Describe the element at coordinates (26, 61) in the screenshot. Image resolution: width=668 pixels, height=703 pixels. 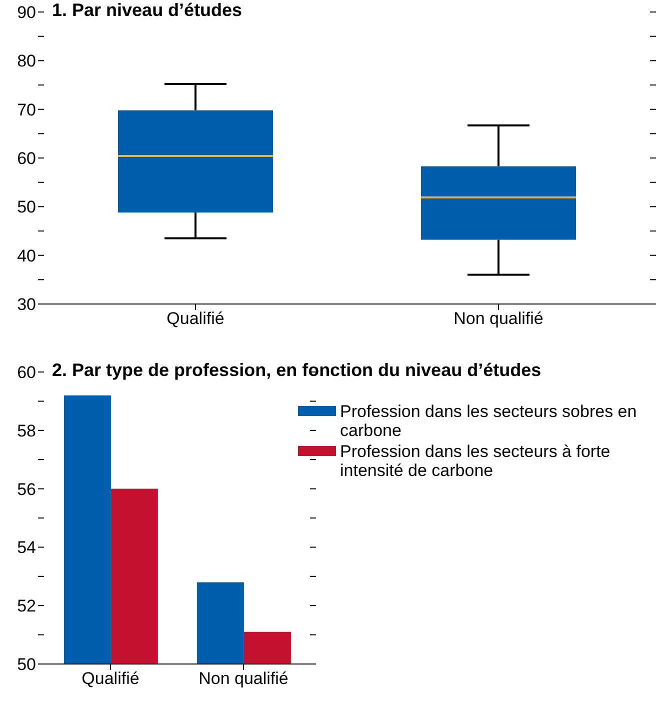
I see `y-tick-label: 80` at that location.